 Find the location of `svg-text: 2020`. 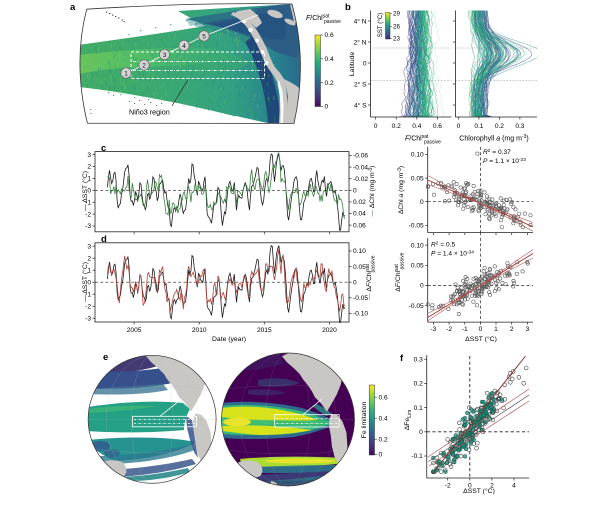

svg-text: 2020 is located at coordinates (329, 330).